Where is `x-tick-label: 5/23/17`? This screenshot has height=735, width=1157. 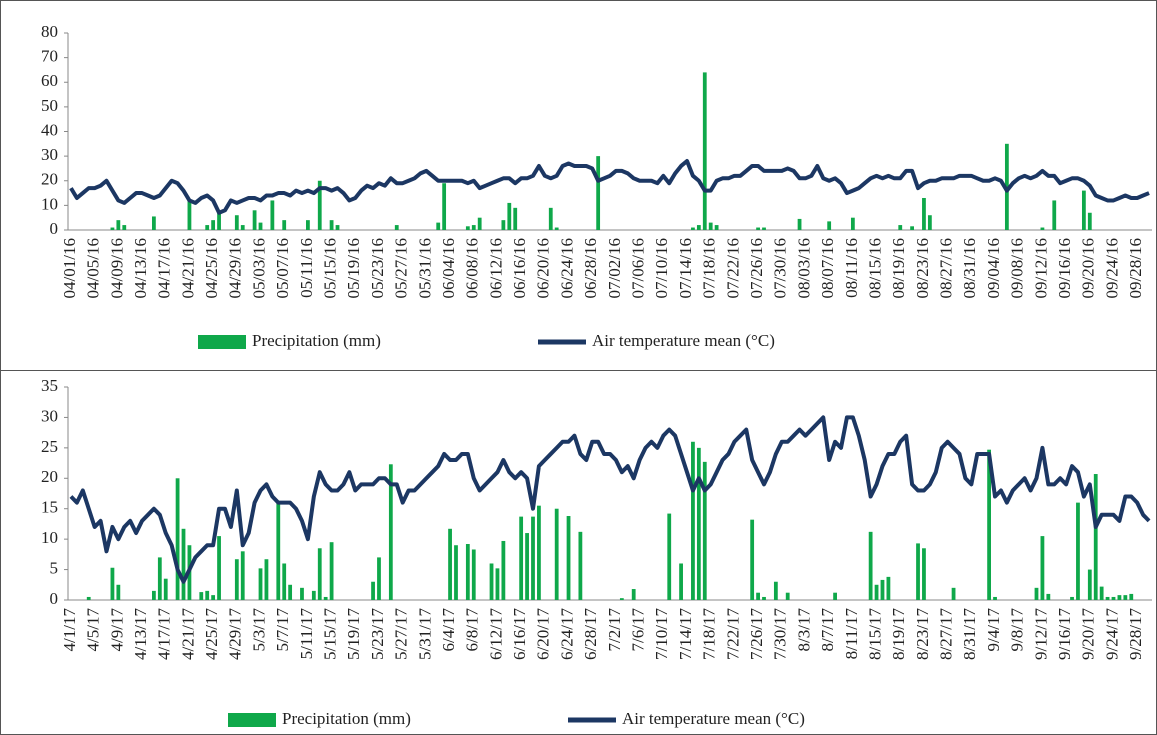
x-tick-label: 5/23/17 is located at coordinates (377, 634).